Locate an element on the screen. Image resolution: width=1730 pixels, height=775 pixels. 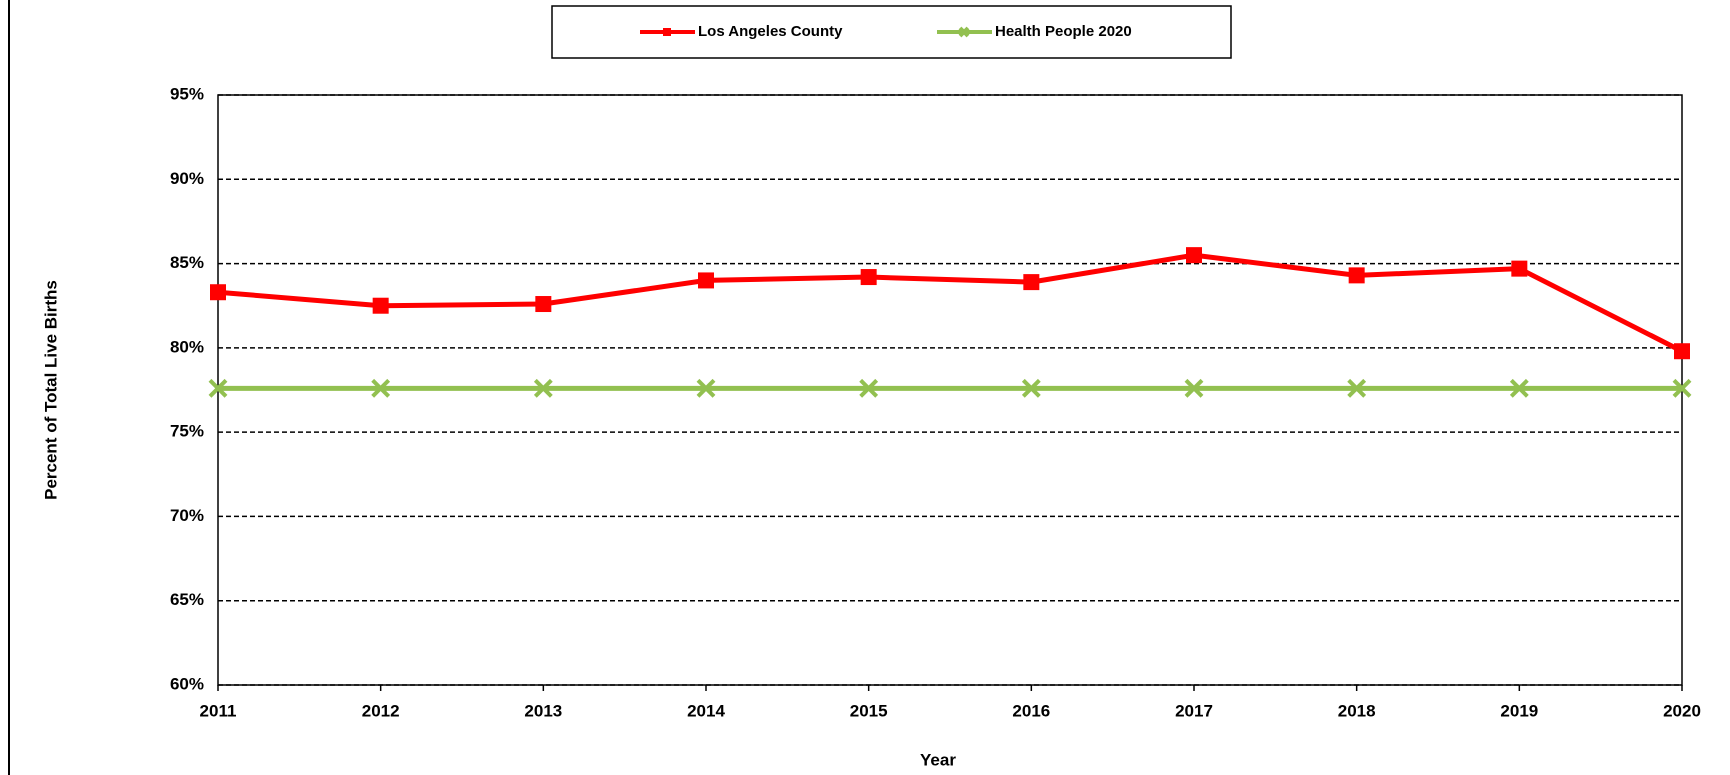
y-tick-label: 75% is located at coordinates (187, 431).